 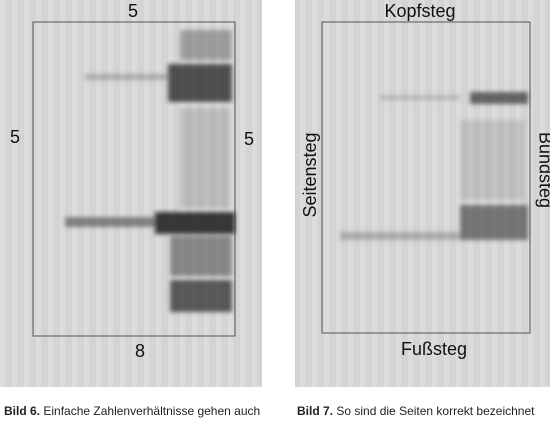 I want to click on caption-number: Bild 7., so click(x=315, y=411).